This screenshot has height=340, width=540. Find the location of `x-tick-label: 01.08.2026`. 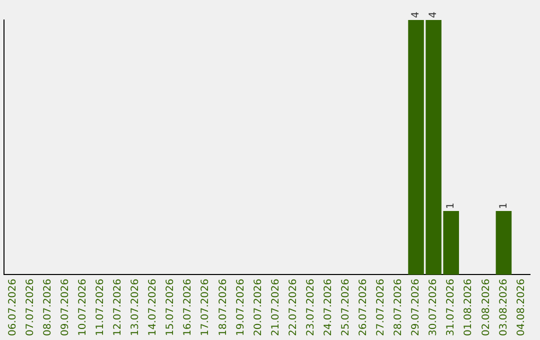

x-tick-label: 01.08.2026 is located at coordinates (468, 307).